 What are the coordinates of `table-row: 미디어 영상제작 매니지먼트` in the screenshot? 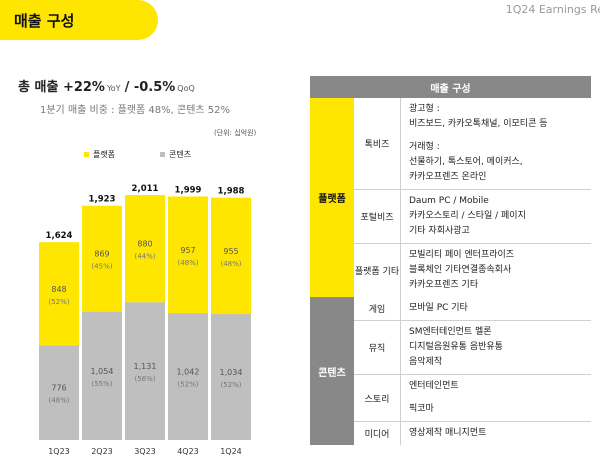 It's located at (450, 433).